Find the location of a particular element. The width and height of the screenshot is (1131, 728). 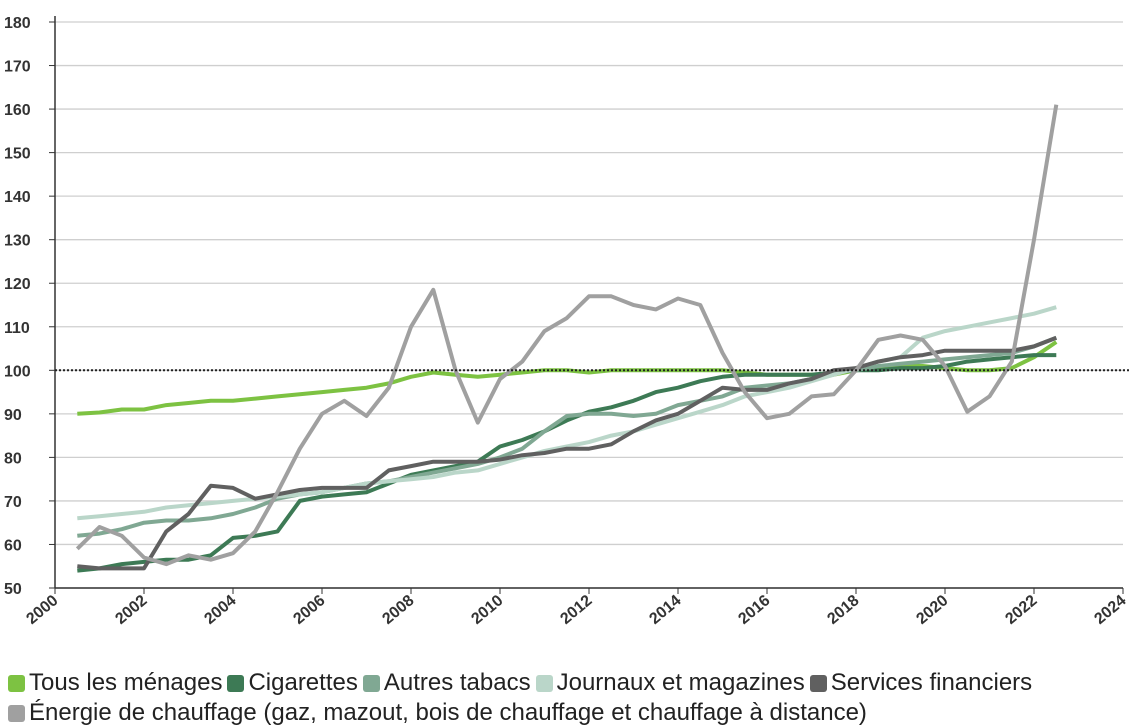

x-tick-label: 2010 is located at coordinates (487, 610).